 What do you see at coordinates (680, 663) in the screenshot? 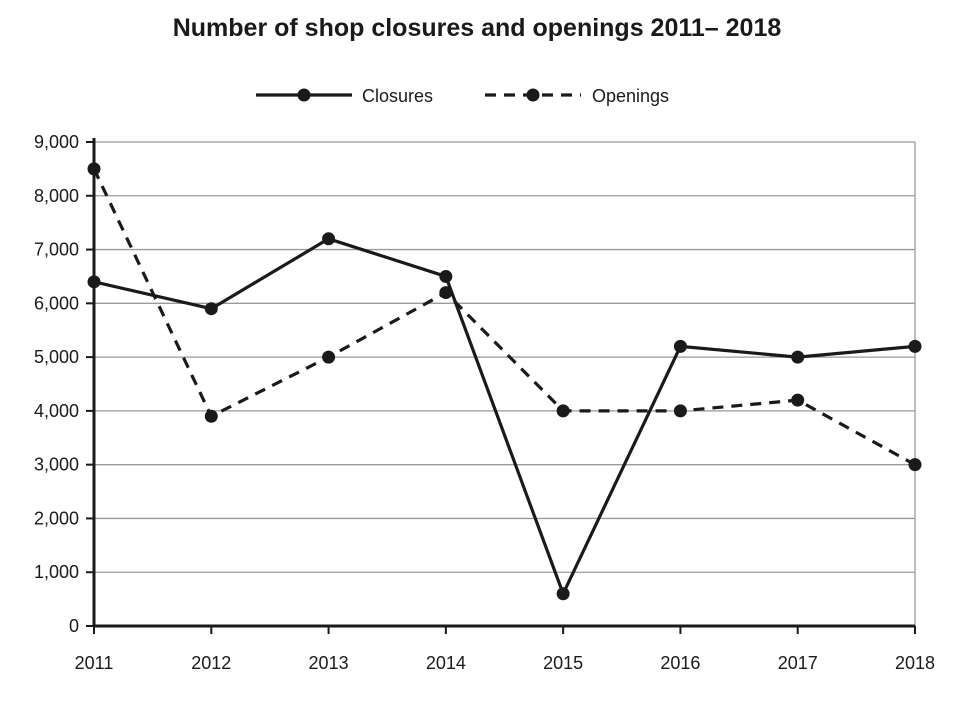
I see `x-tick-label: 2016` at bounding box center [680, 663].